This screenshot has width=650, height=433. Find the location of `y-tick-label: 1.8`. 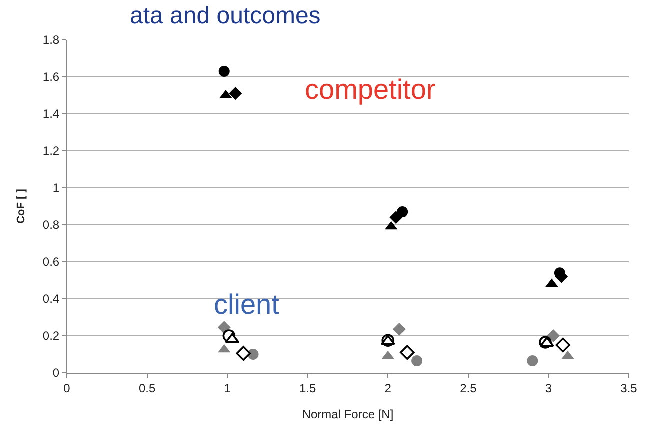

y-tick-label: 1.8 is located at coordinates (51, 40).